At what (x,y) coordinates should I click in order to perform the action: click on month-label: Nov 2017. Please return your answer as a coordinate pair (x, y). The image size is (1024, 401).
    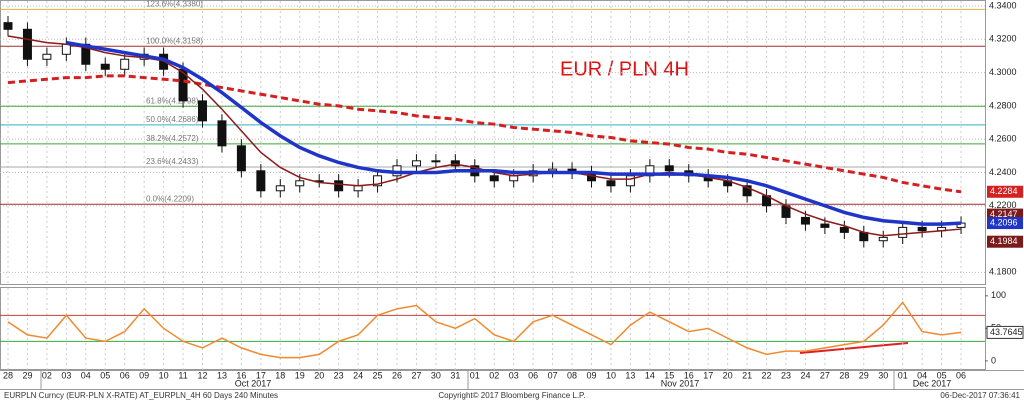
    Looking at the image, I should click on (680, 383).